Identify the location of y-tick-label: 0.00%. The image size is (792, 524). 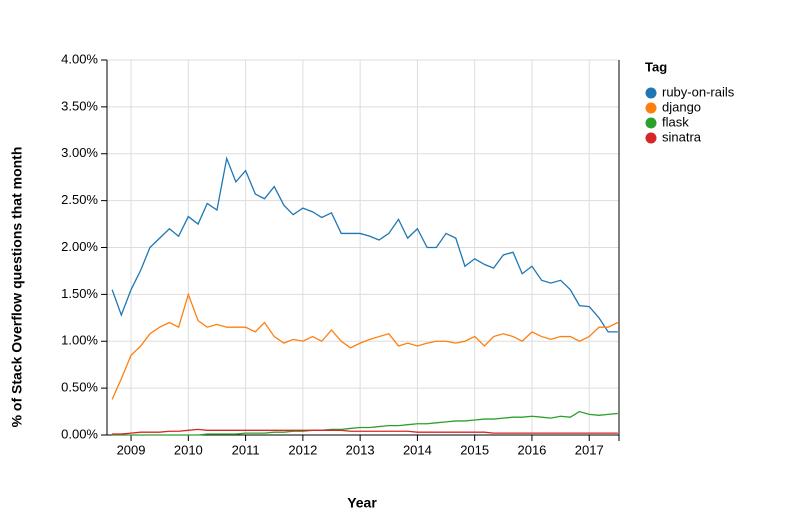
(79, 433).